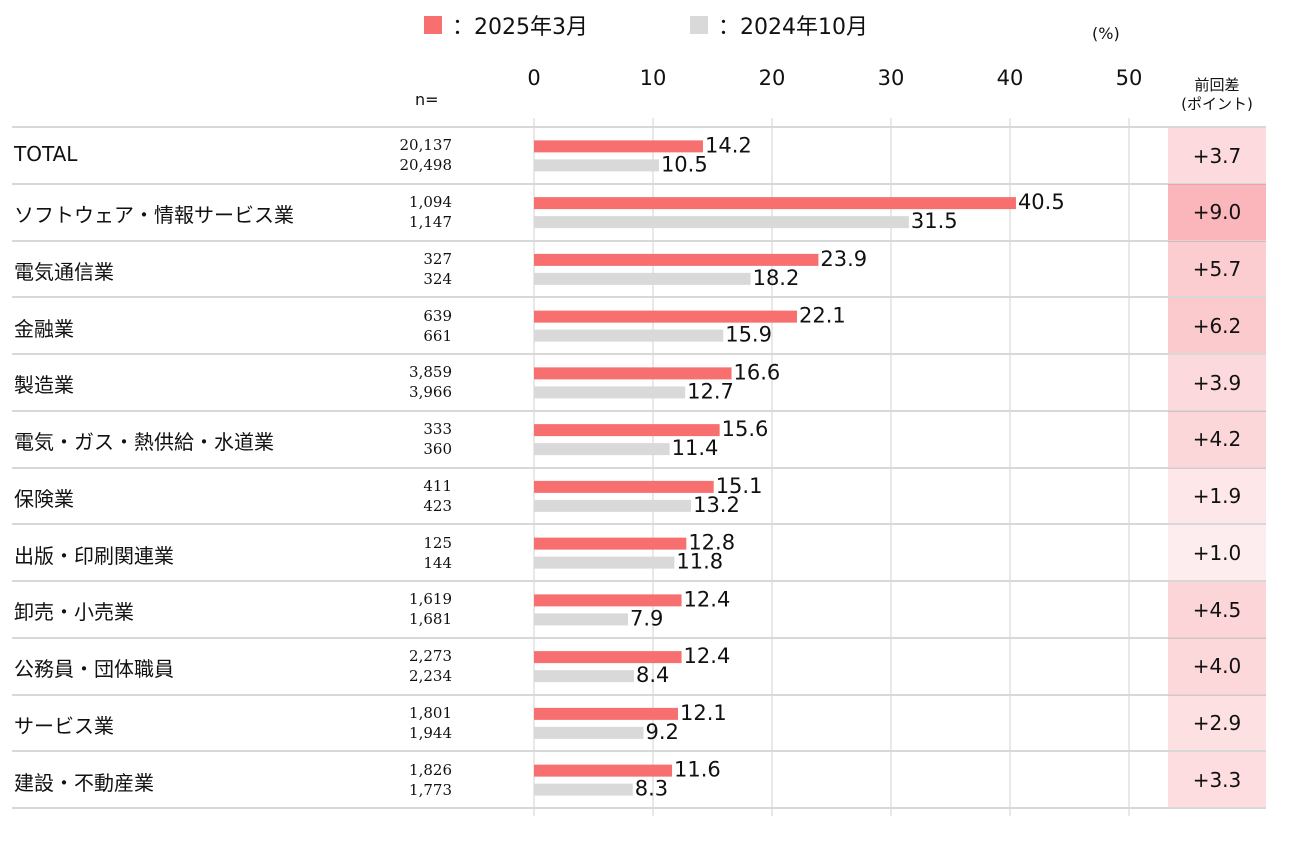 The height and width of the screenshot is (845, 1300). What do you see at coordinates (1217, 609) in the screenshot?
I see `diff-value: +4.5` at bounding box center [1217, 609].